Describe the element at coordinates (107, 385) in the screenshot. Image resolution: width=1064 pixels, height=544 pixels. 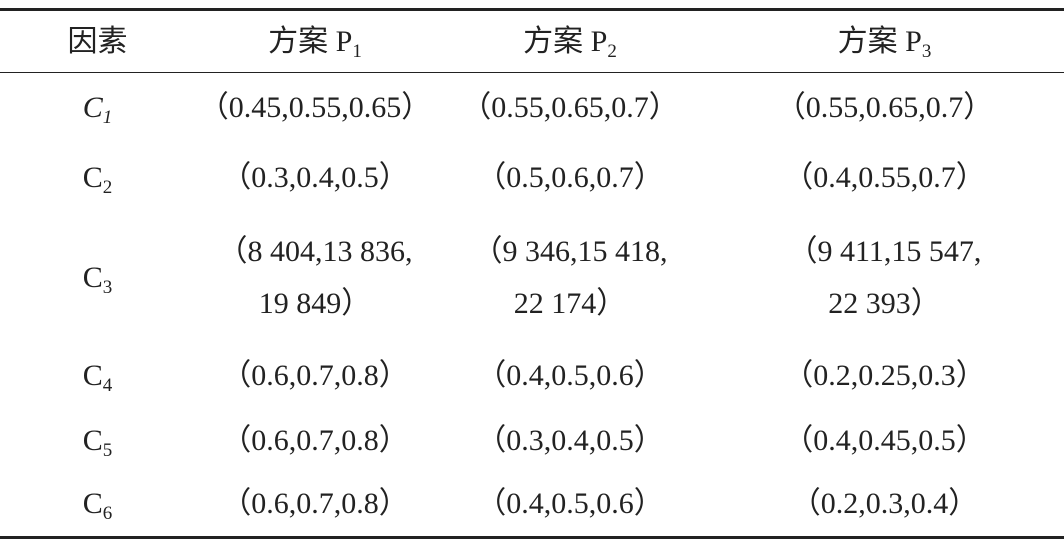
I see `subscript: 4` at that location.